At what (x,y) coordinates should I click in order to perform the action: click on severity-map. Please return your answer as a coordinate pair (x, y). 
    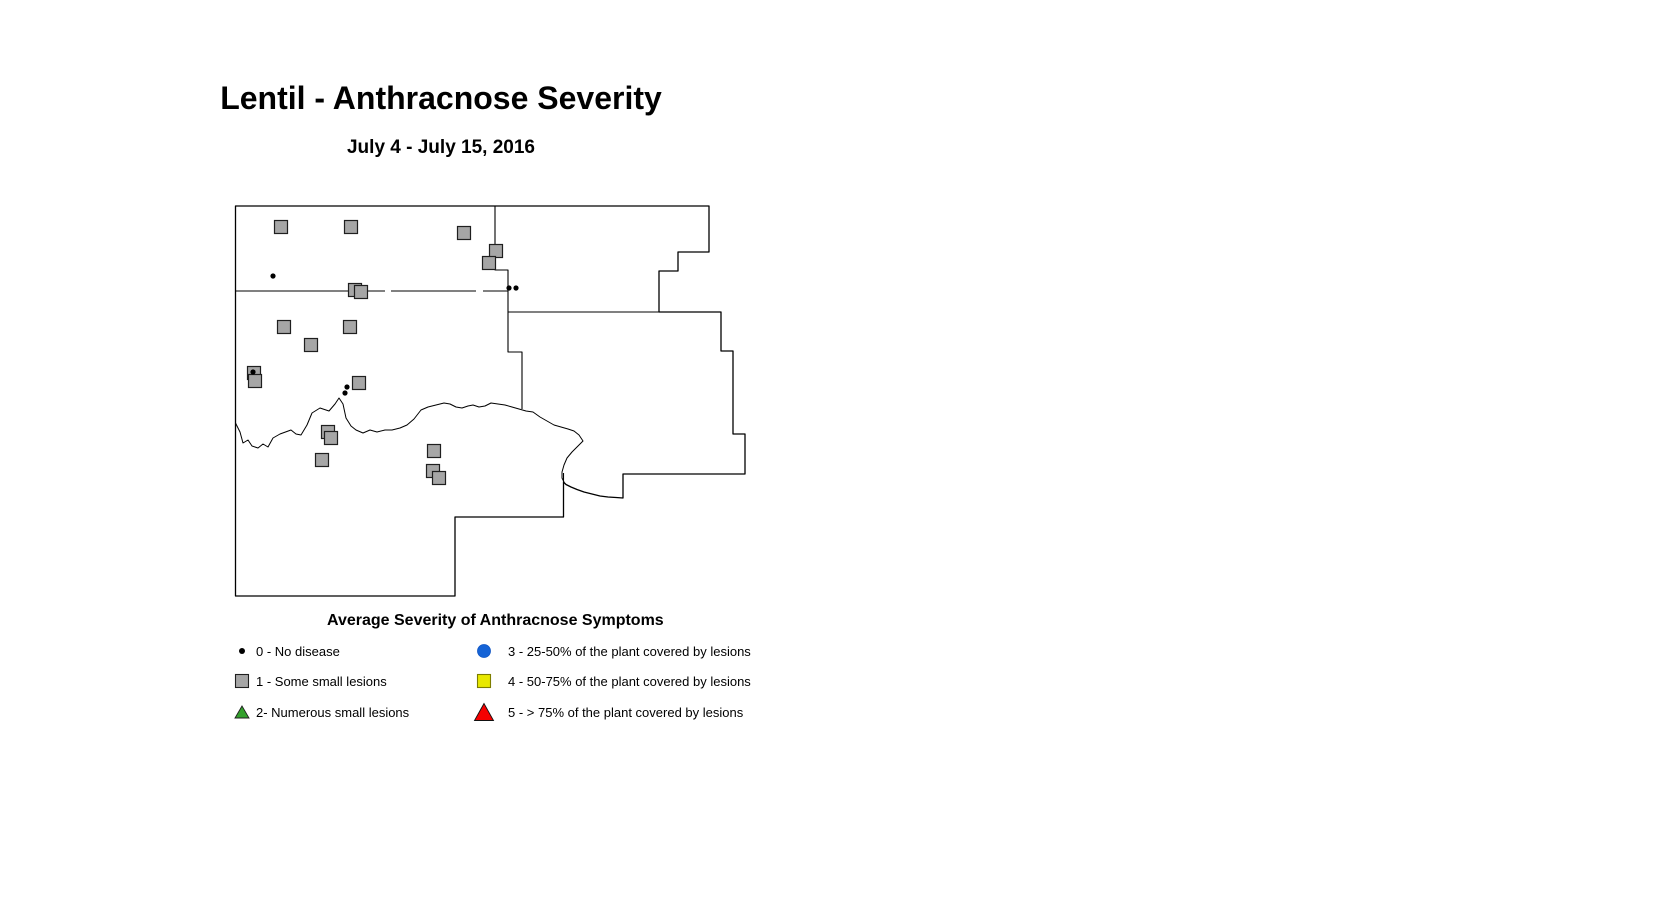
    Looking at the image, I should click on (490, 401).